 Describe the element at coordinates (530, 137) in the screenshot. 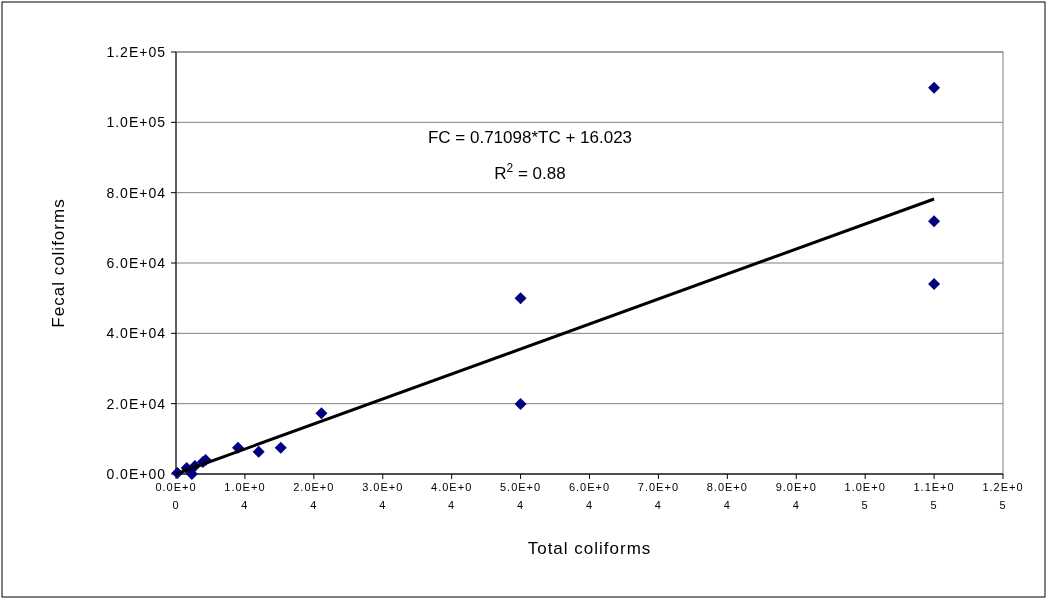

I see `annotation: FC = 0.71098*TC + 16.023` at that location.